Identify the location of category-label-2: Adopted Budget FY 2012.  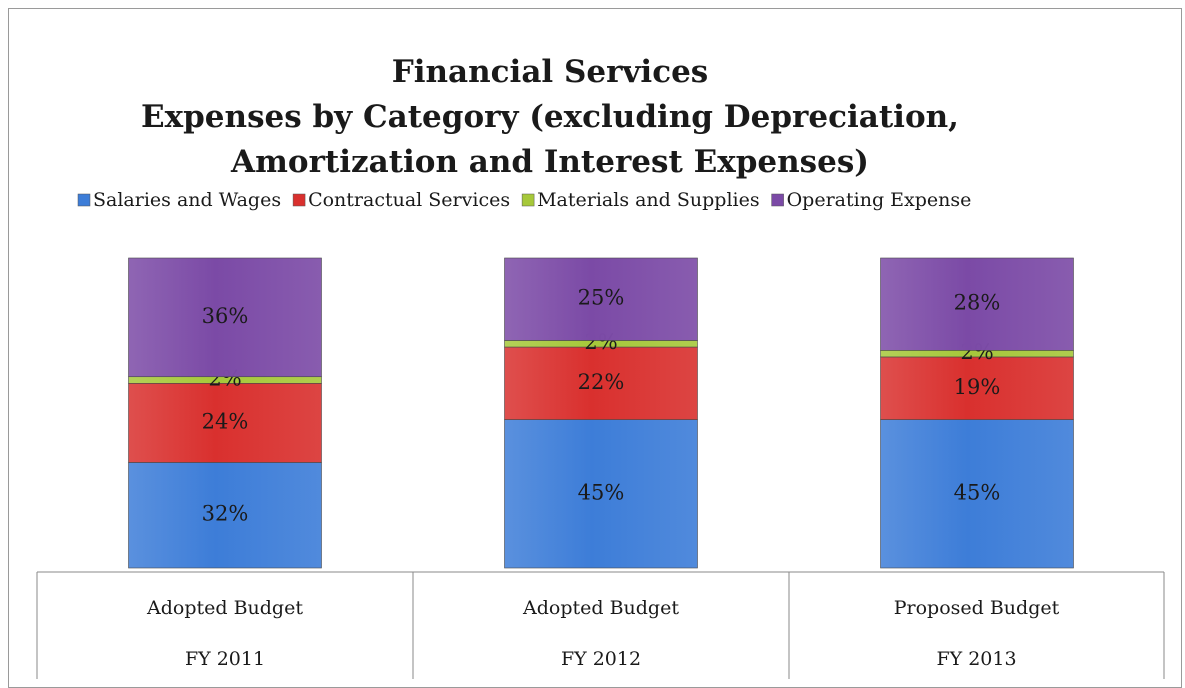
(600, 633).